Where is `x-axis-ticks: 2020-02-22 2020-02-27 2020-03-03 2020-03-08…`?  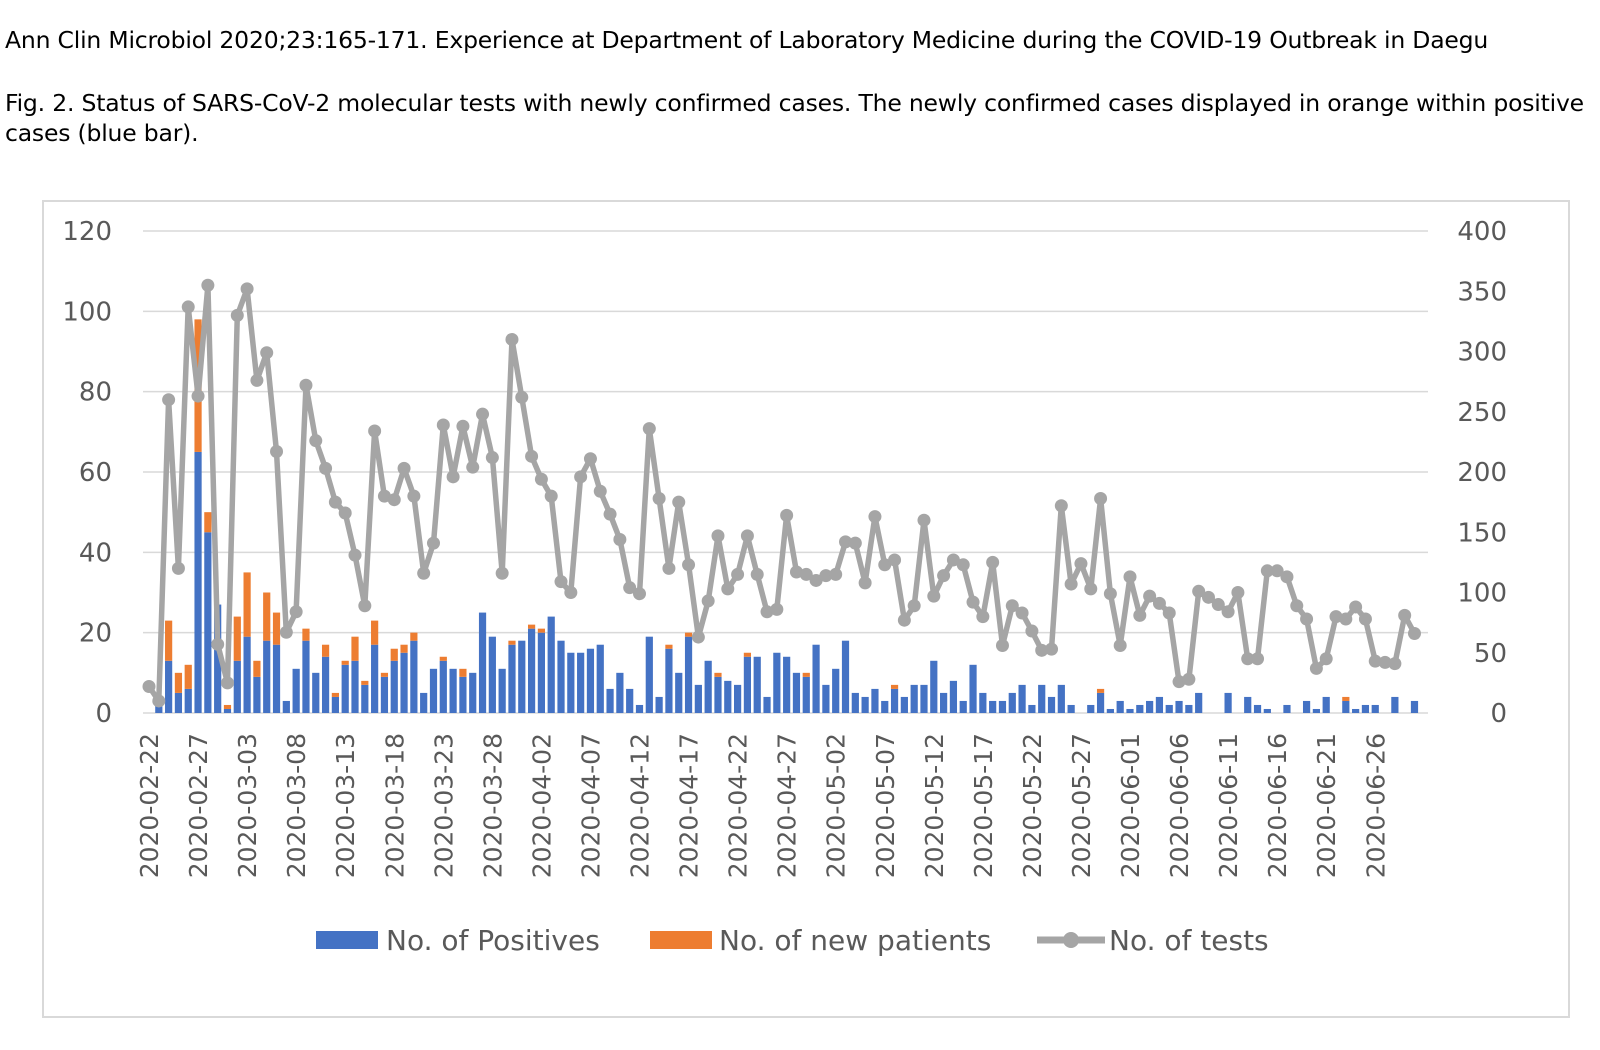
x-axis-ticks: 2020-02-22 2020-02-27 2020-03-03 2020-03-08… is located at coordinates (762, 805).